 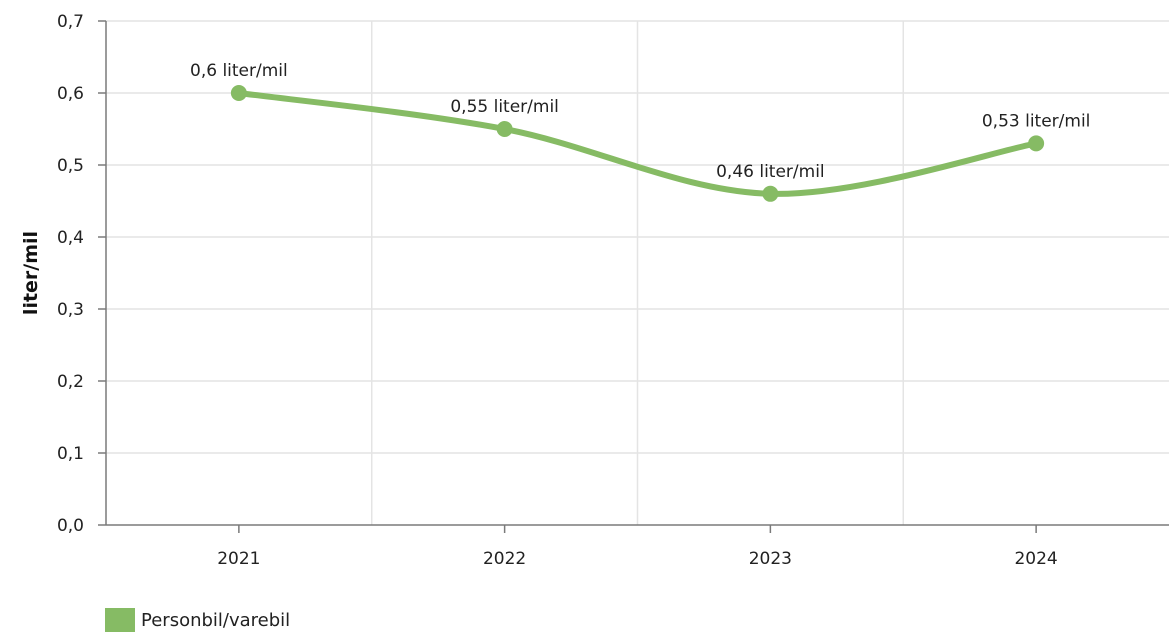 What do you see at coordinates (504, 107) in the screenshot?
I see `data-label: 0,55 liter/mil` at bounding box center [504, 107].